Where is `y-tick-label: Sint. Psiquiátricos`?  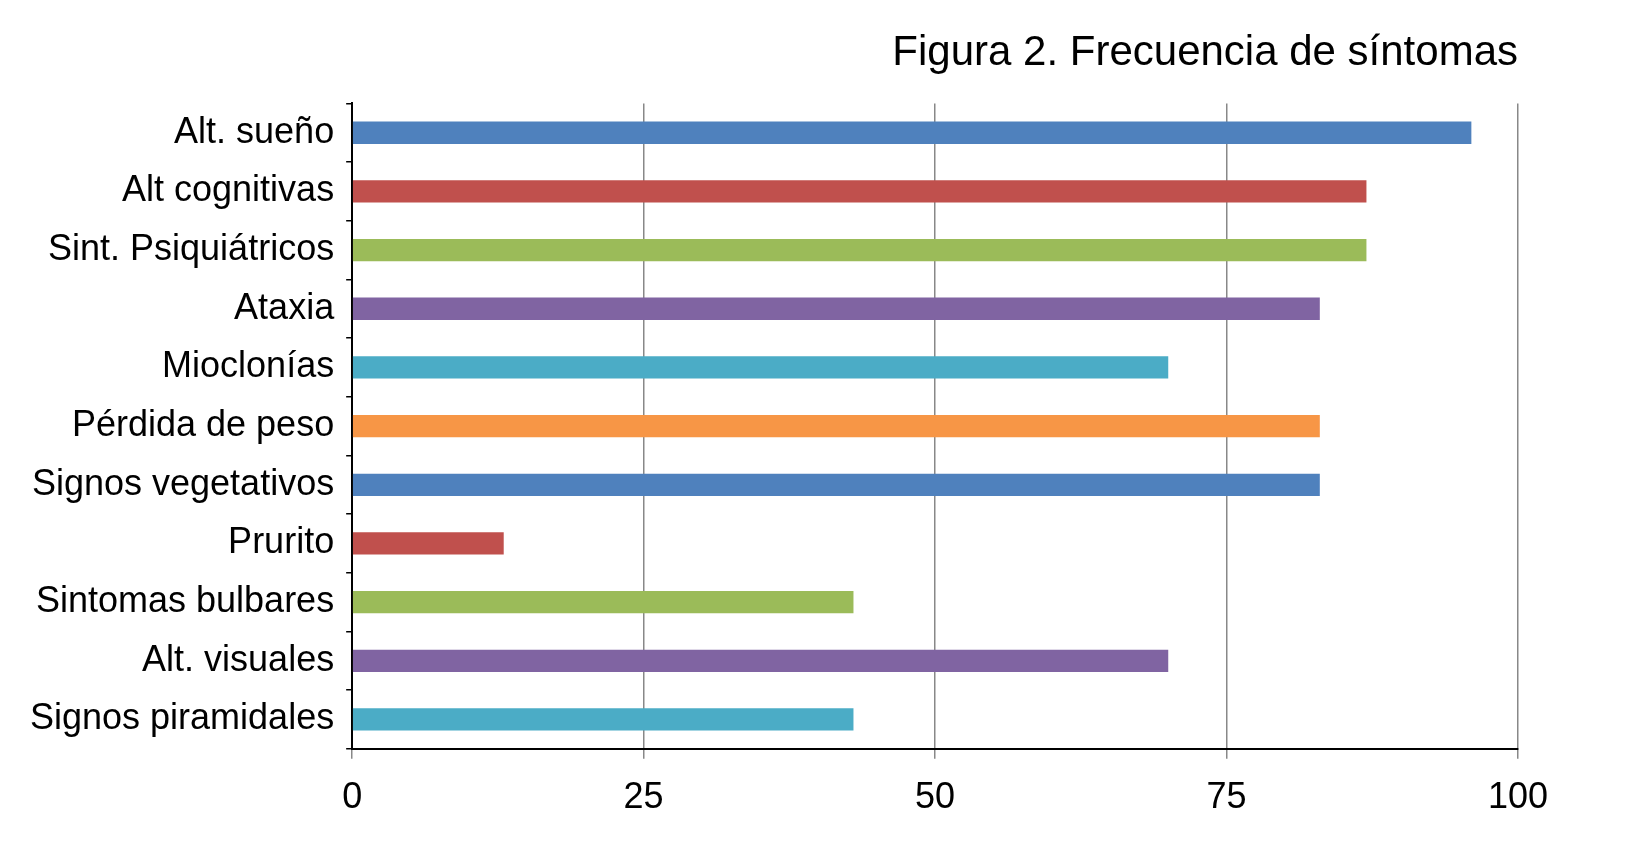
y-tick-label: Sint. Psiquiátricos is located at coordinates (191, 247).